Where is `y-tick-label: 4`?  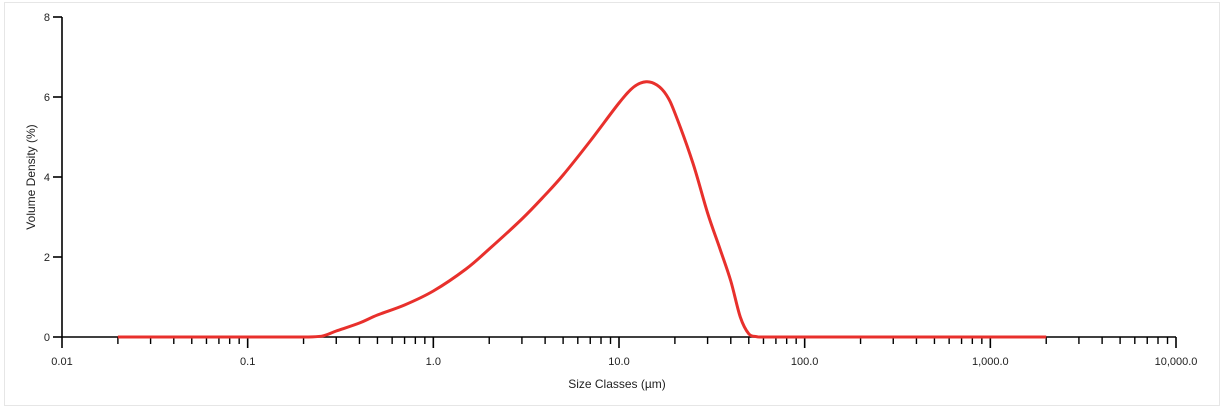
y-tick-label: 4 is located at coordinates (47, 178).